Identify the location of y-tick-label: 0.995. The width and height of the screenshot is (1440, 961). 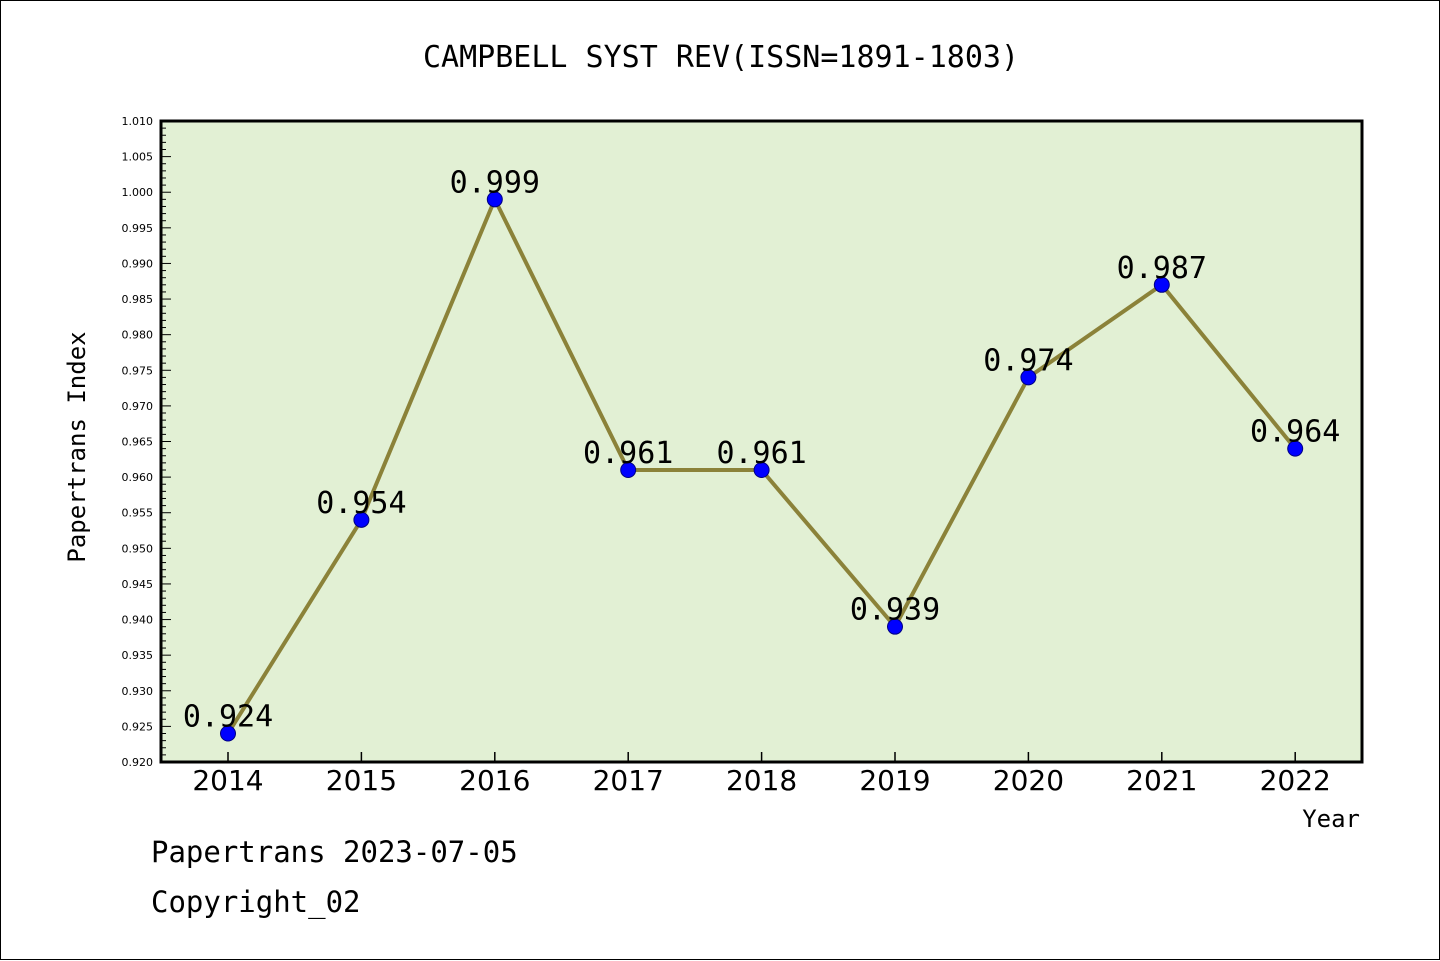
(138, 228).